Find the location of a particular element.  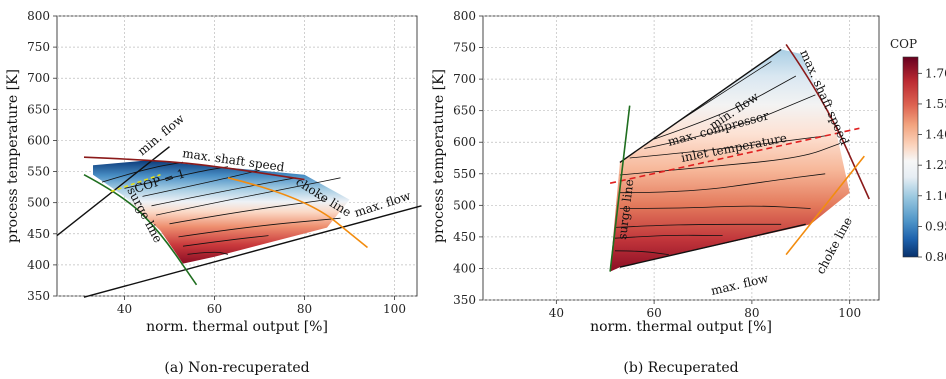

min-flow-line is located at coordinates (700, 105).